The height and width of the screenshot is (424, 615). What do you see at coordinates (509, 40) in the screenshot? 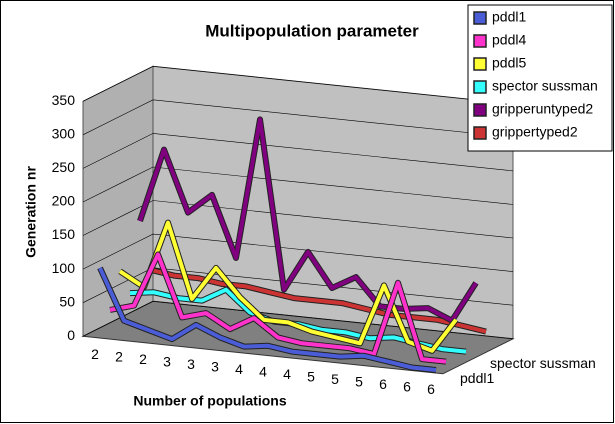
I see `legend-label: pddl4` at bounding box center [509, 40].